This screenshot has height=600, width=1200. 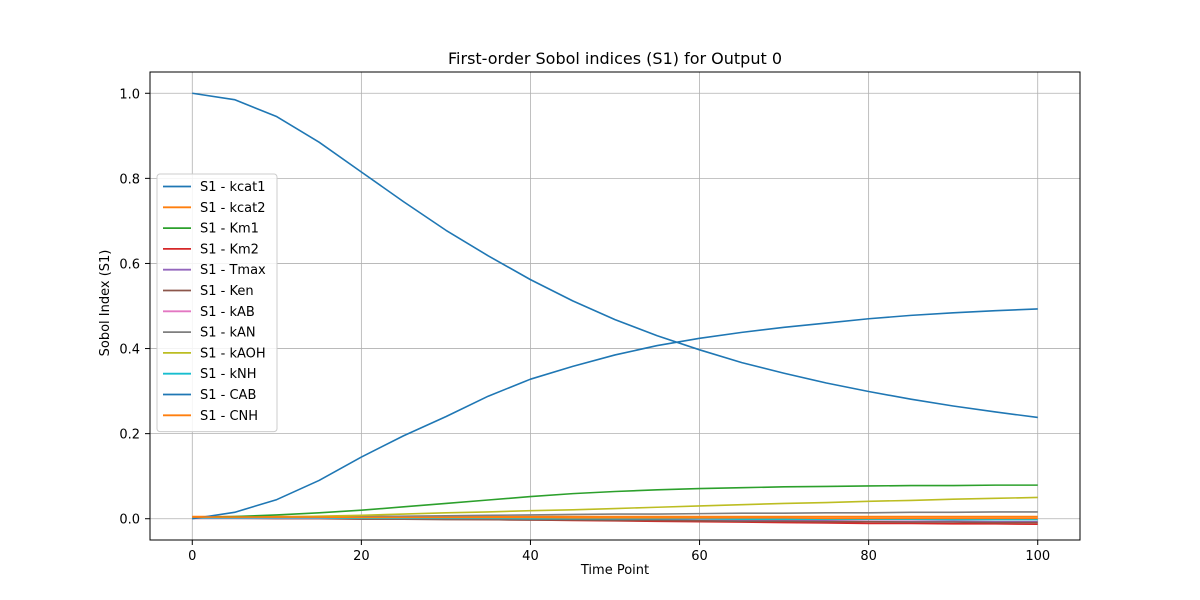 What do you see at coordinates (868, 556) in the screenshot?
I see `x-tick-label: 80` at bounding box center [868, 556].